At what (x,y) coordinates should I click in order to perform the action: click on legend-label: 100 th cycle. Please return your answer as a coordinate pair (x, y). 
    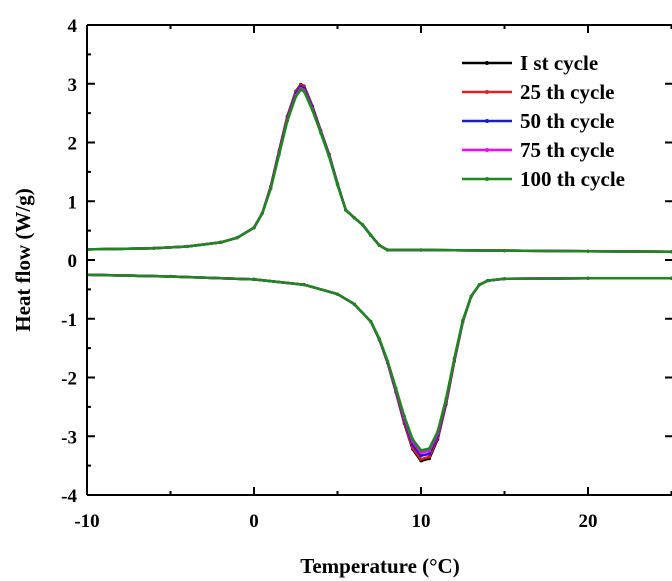
    Looking at the image, I should click on (572, 179).